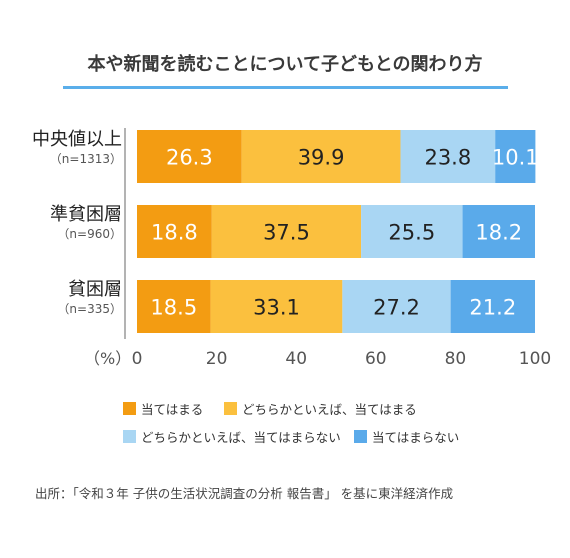 The image size is (570, 558). What do you see at coordinates (172, 409) in the screenshot?
I see `legend-label-0: 当てはまる` at bounding box center [172, 409].